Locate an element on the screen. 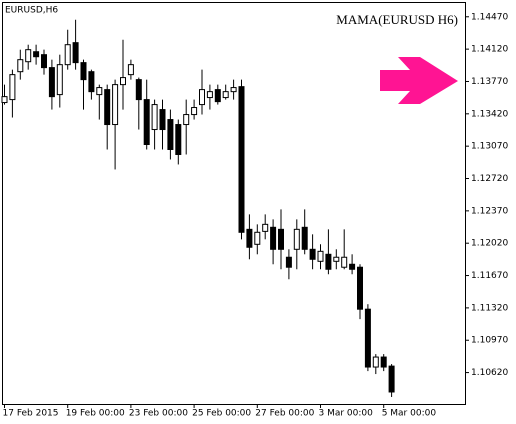 The image size is (516, 424). x-tick-label: 25 Feb 00:00 is located at coordinates (221, 414).